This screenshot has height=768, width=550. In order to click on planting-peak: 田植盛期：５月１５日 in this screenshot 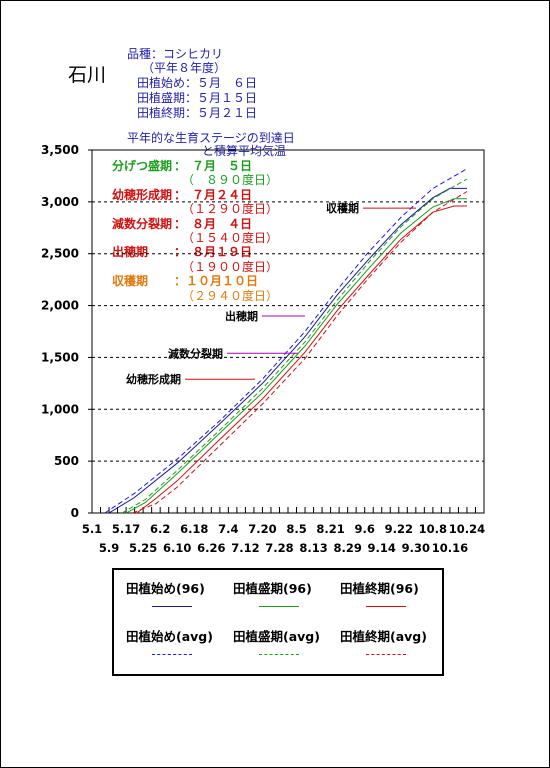, I will do `click(197, 98)`.